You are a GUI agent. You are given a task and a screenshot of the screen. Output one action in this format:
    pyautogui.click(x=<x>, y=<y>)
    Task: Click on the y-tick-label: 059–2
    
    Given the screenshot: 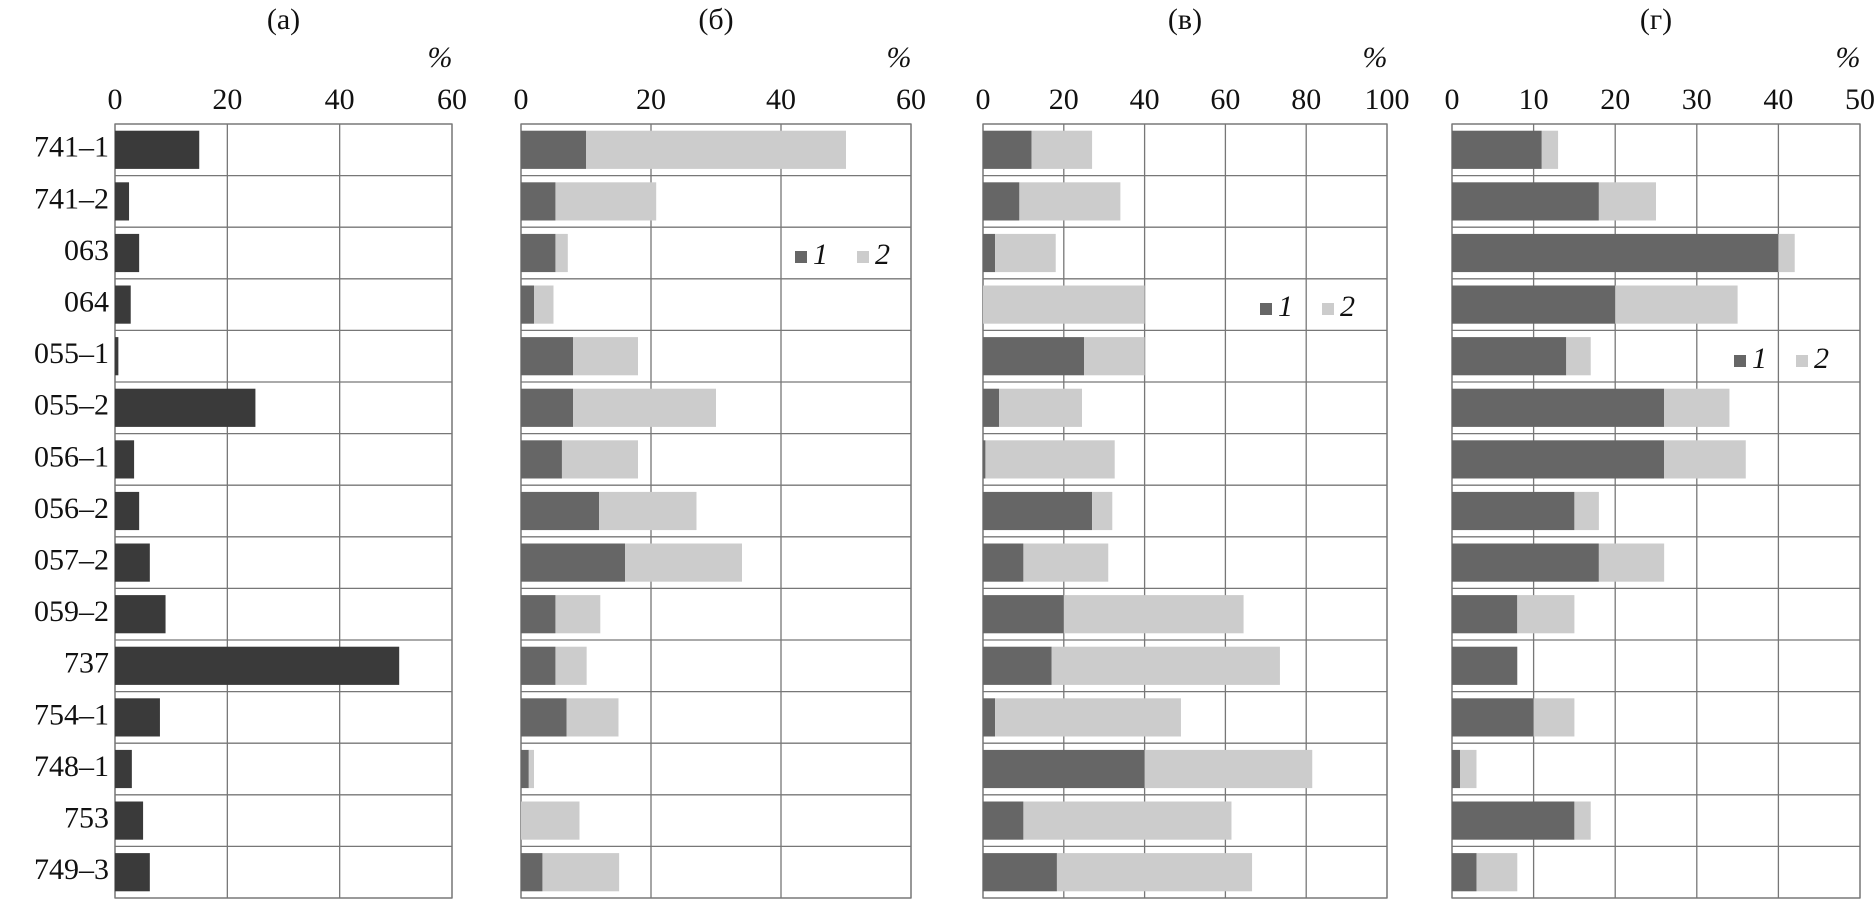 What is the action you would take?
    pyautogui.click(x=71, y=611)
    